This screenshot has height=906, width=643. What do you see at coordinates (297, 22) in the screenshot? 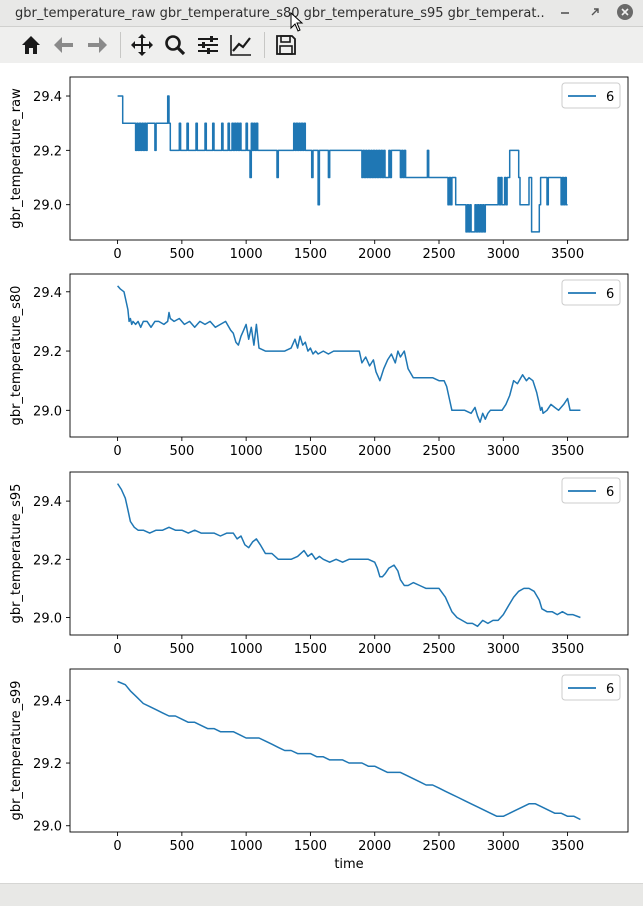
I see `mouse-cursor-icon` at bounding box center [297, 22].